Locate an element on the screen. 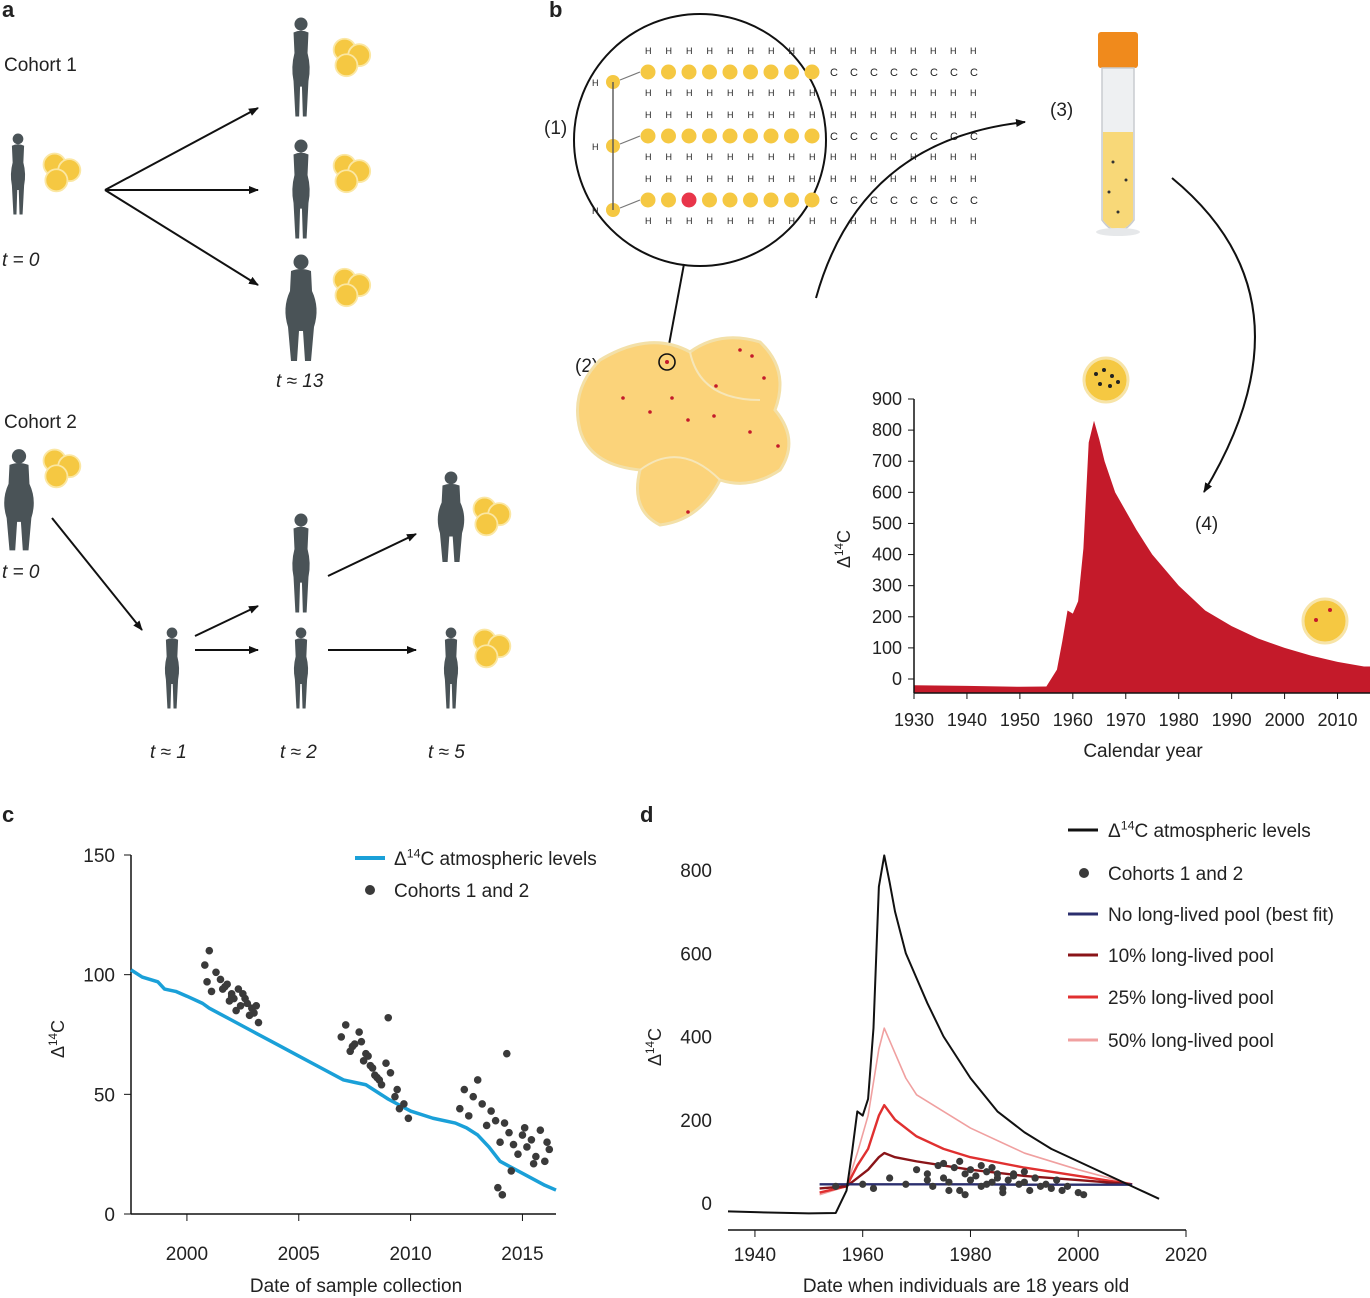  x-tick-label: 2010 is located at coordinates (1338, 720).